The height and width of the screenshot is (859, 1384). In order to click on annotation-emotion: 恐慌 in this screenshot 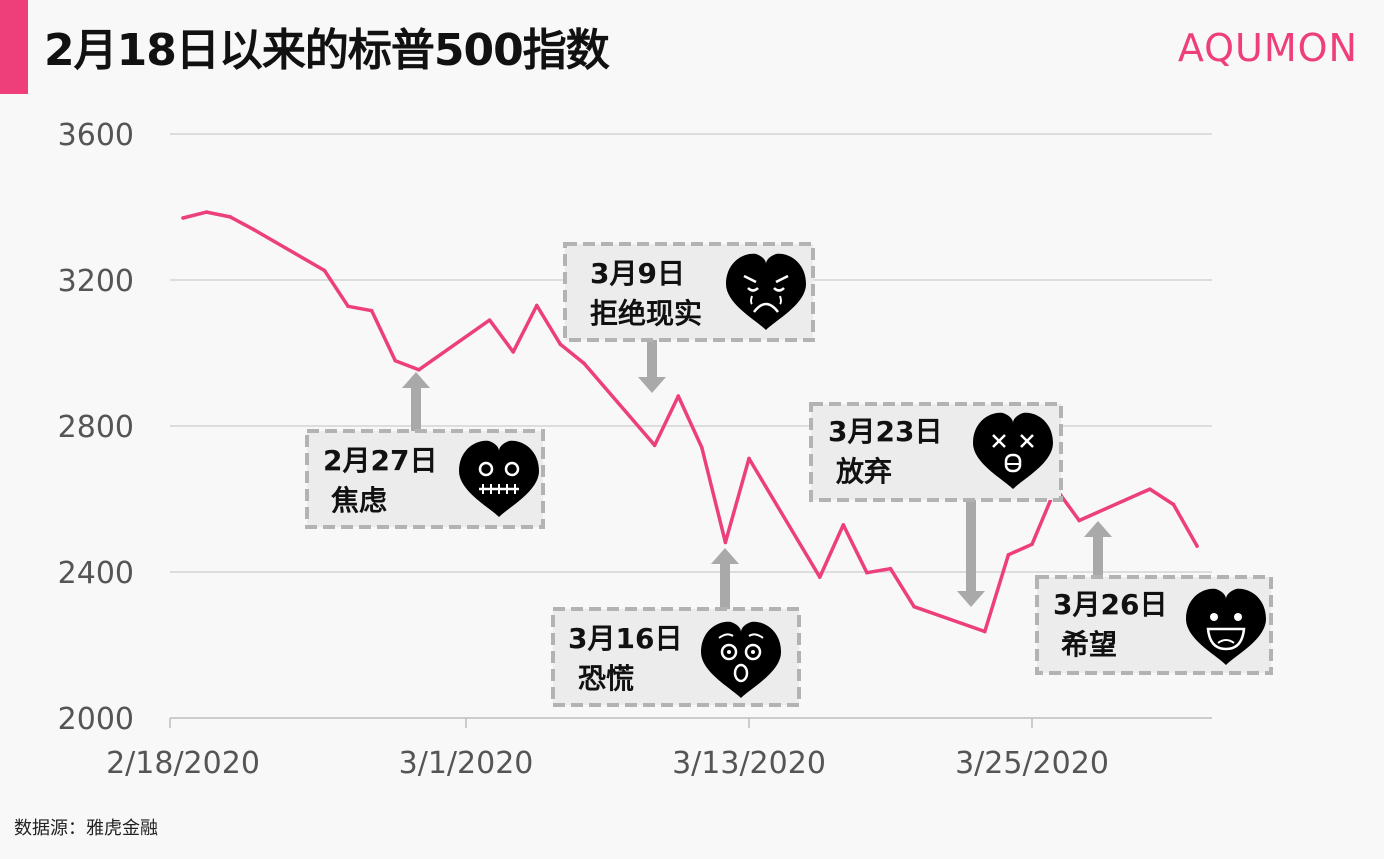, I will do `click(606, 678)`.